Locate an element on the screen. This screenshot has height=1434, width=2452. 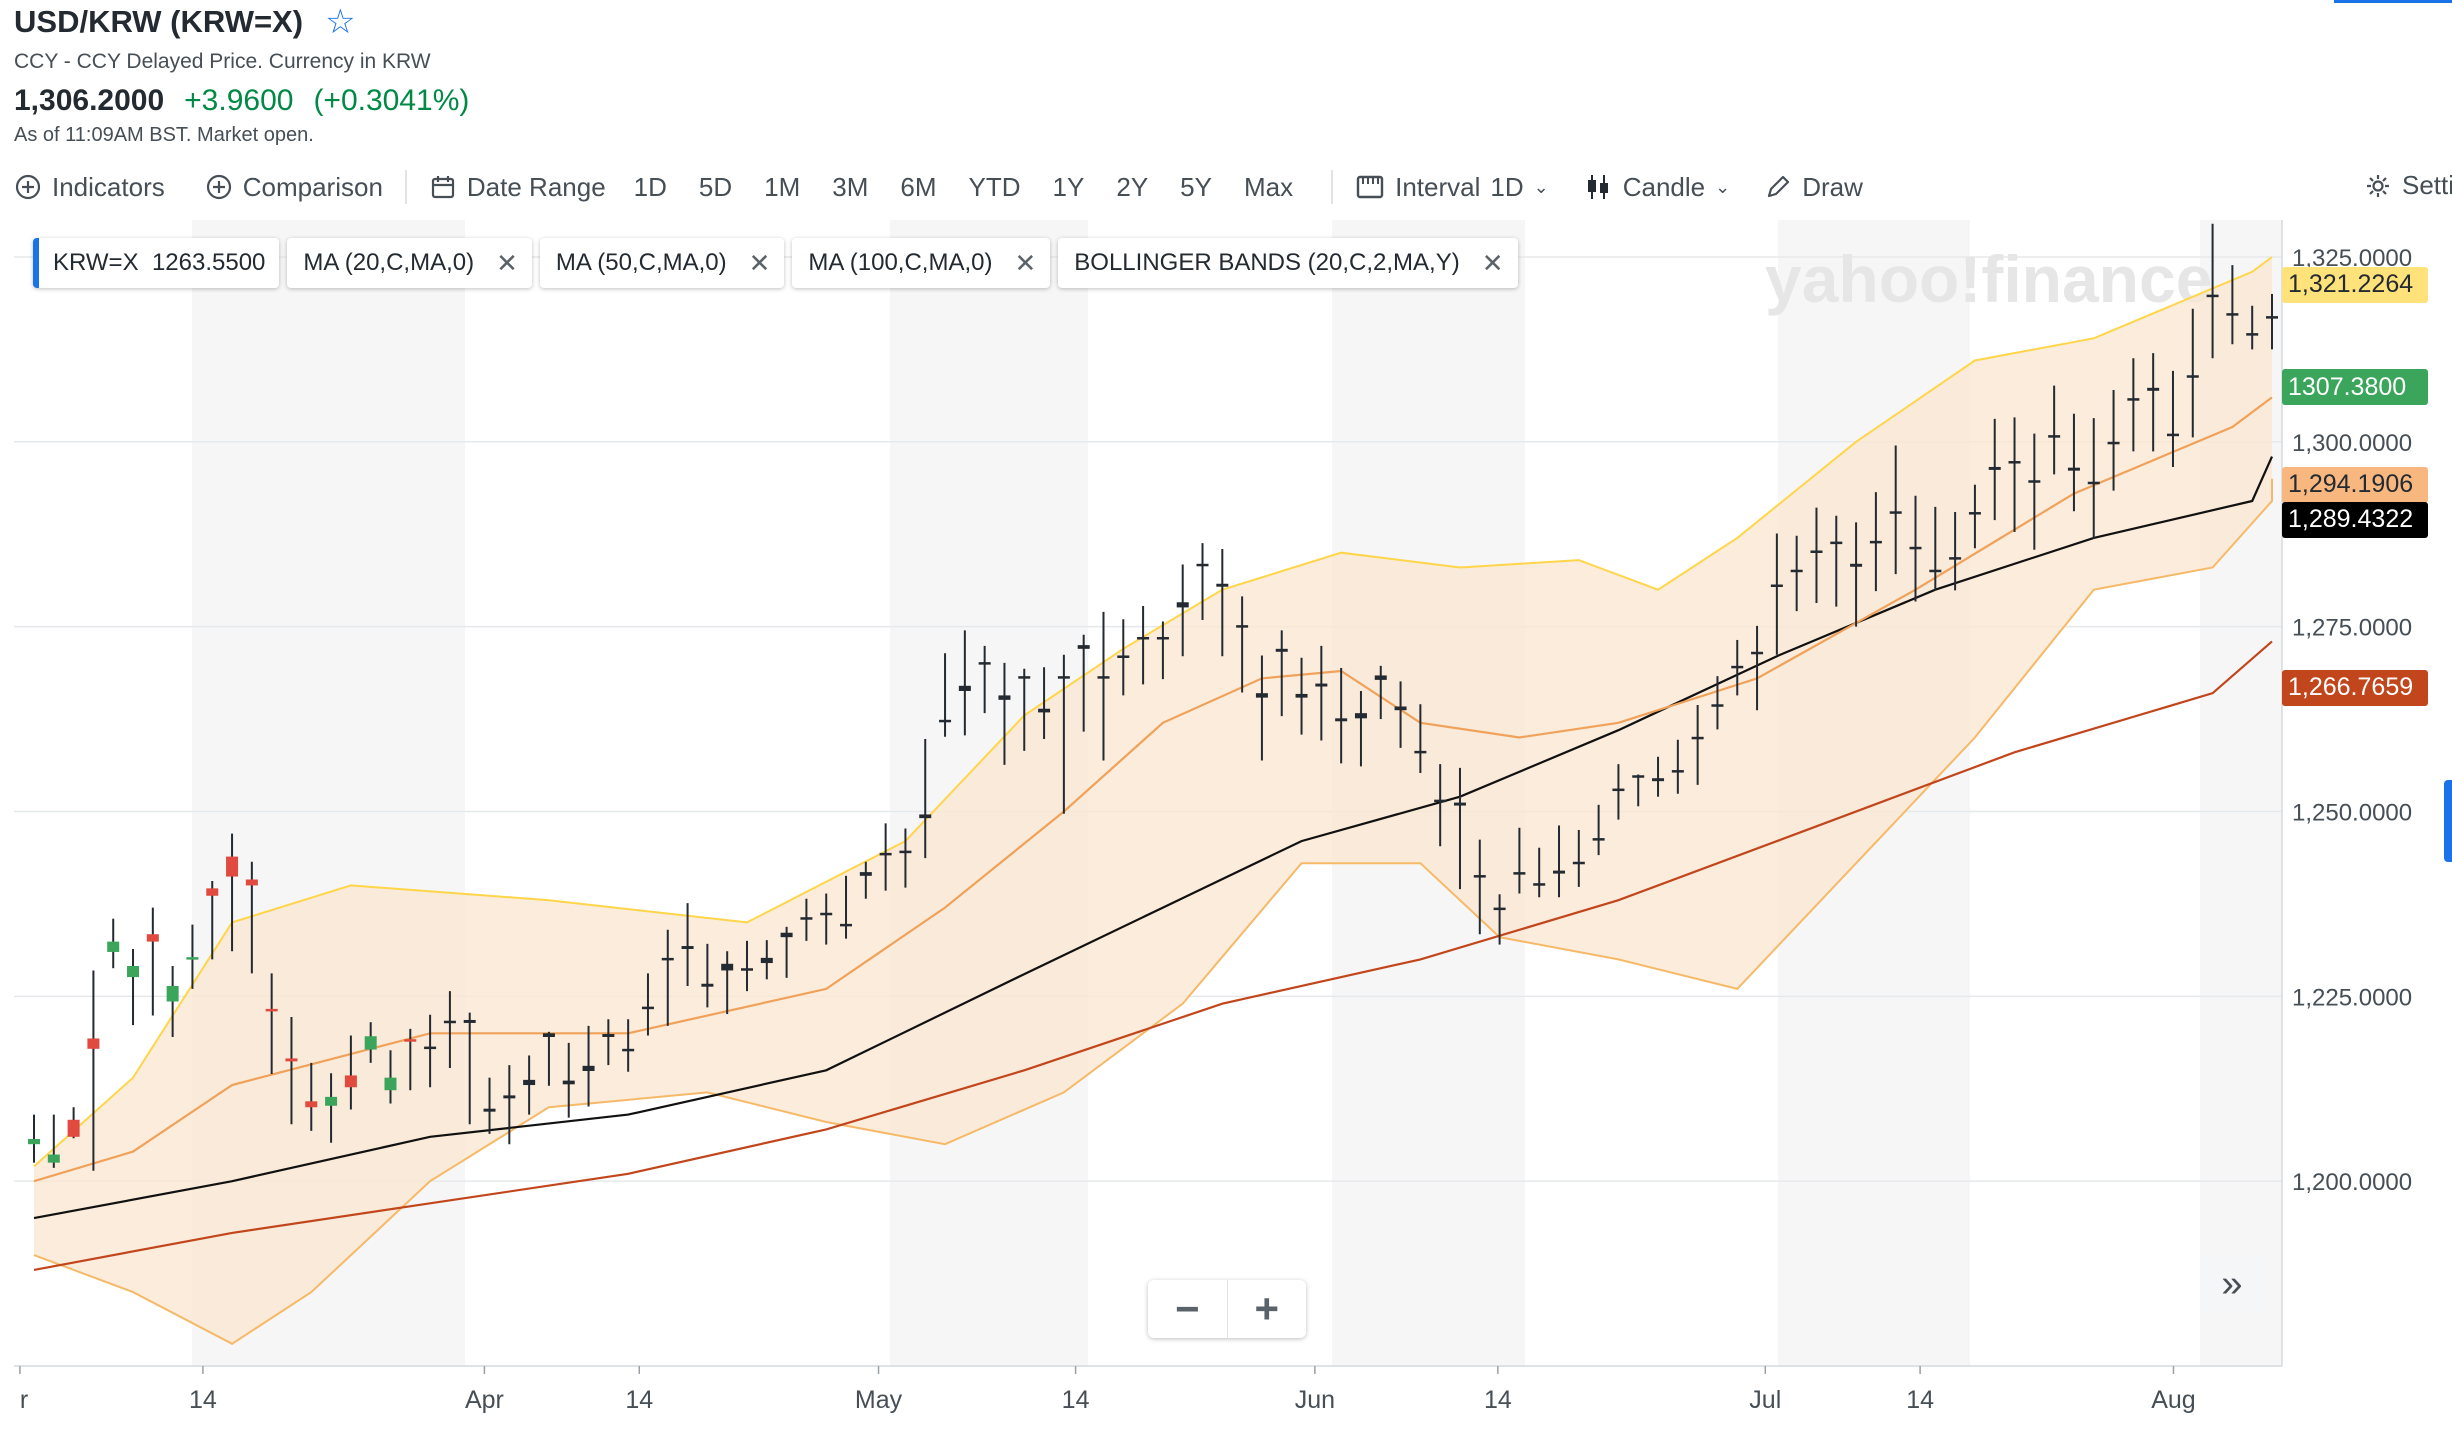
candlestick-icon is located at coordinates (1598, 187).